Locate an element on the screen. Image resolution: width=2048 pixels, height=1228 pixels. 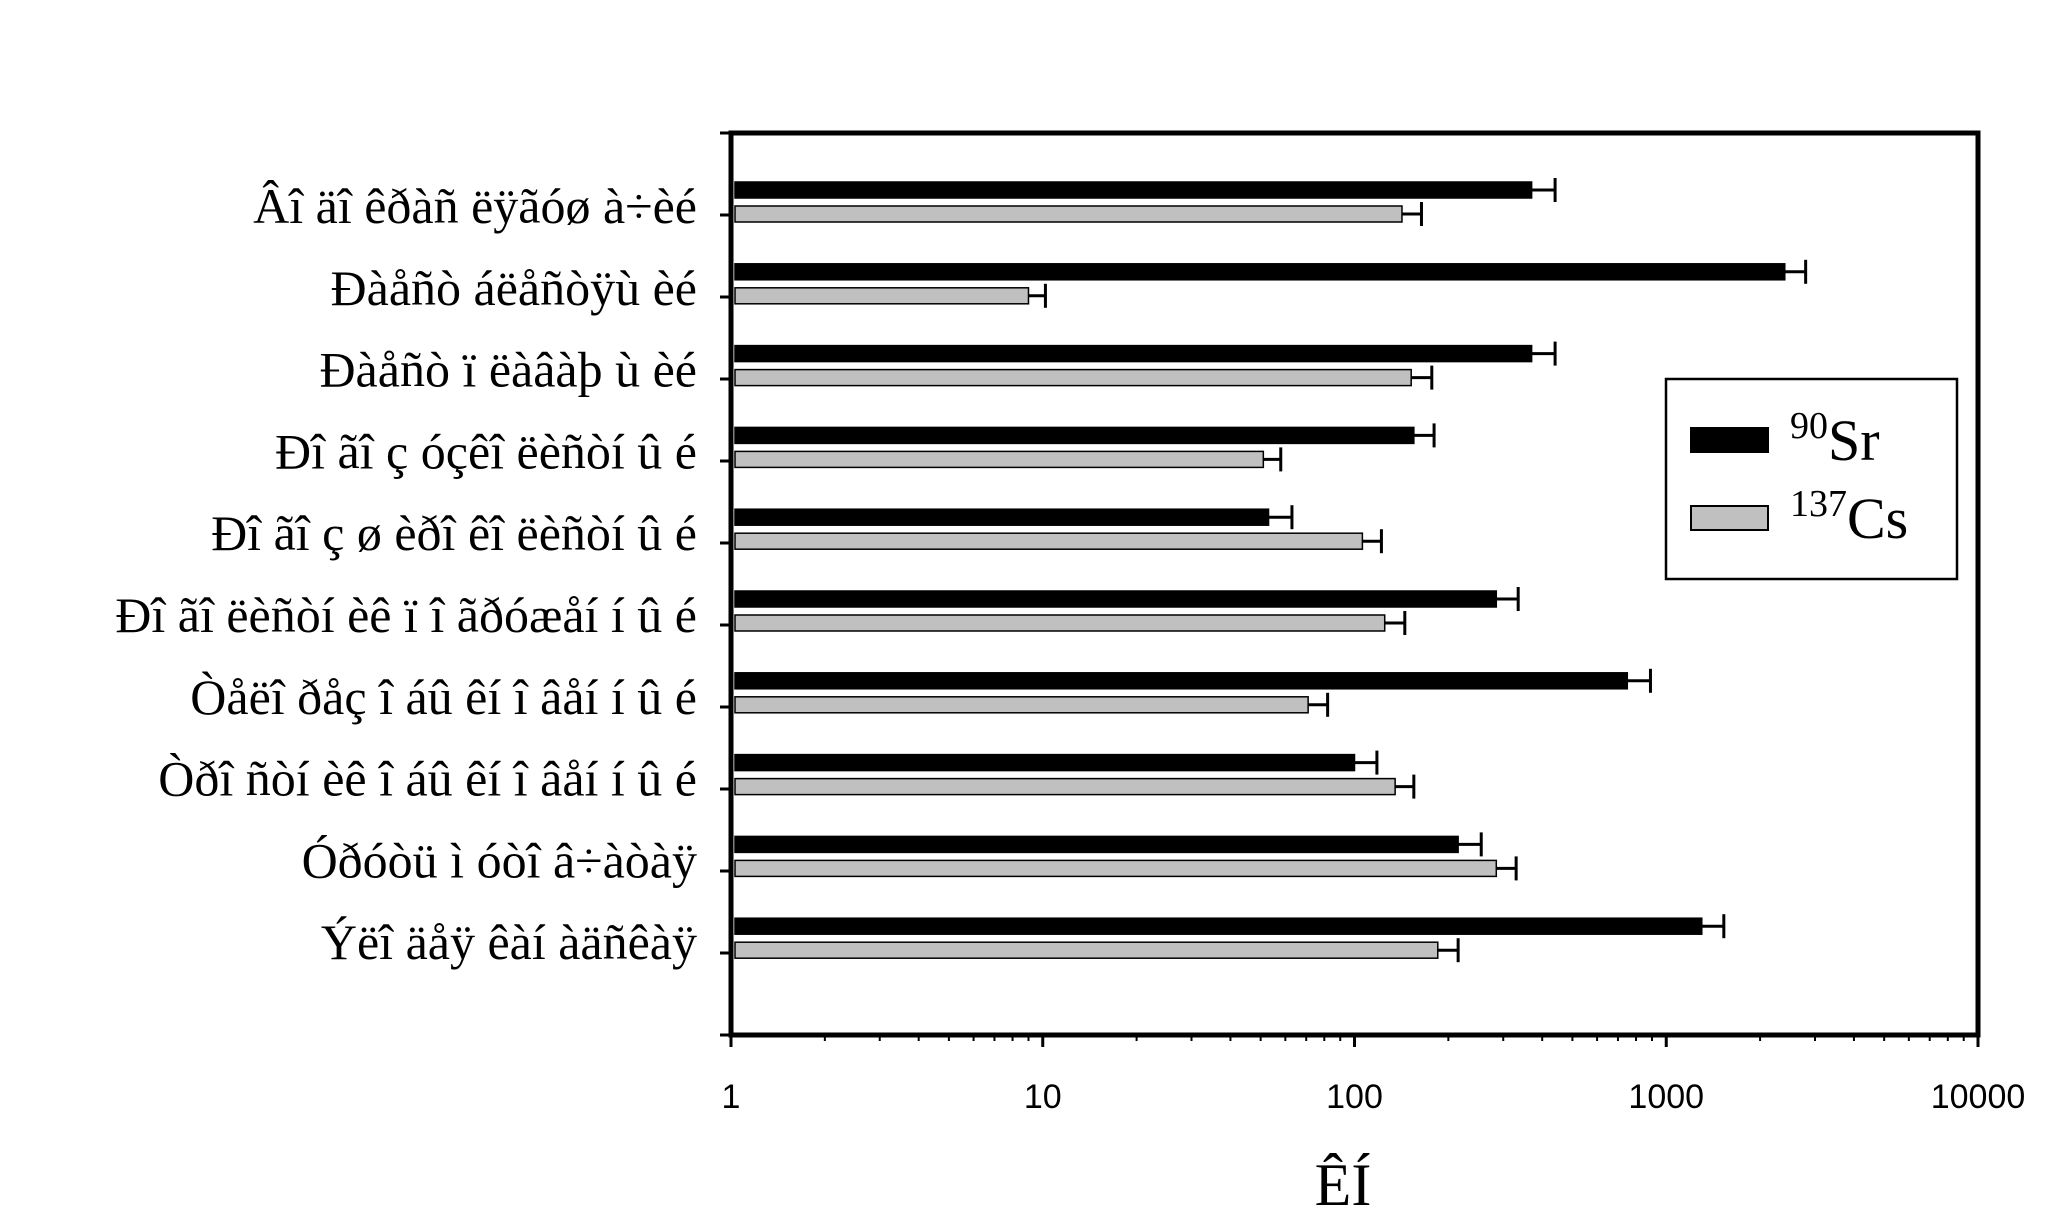
x-tick-label: 1 is located at coordinates (731, 1097).